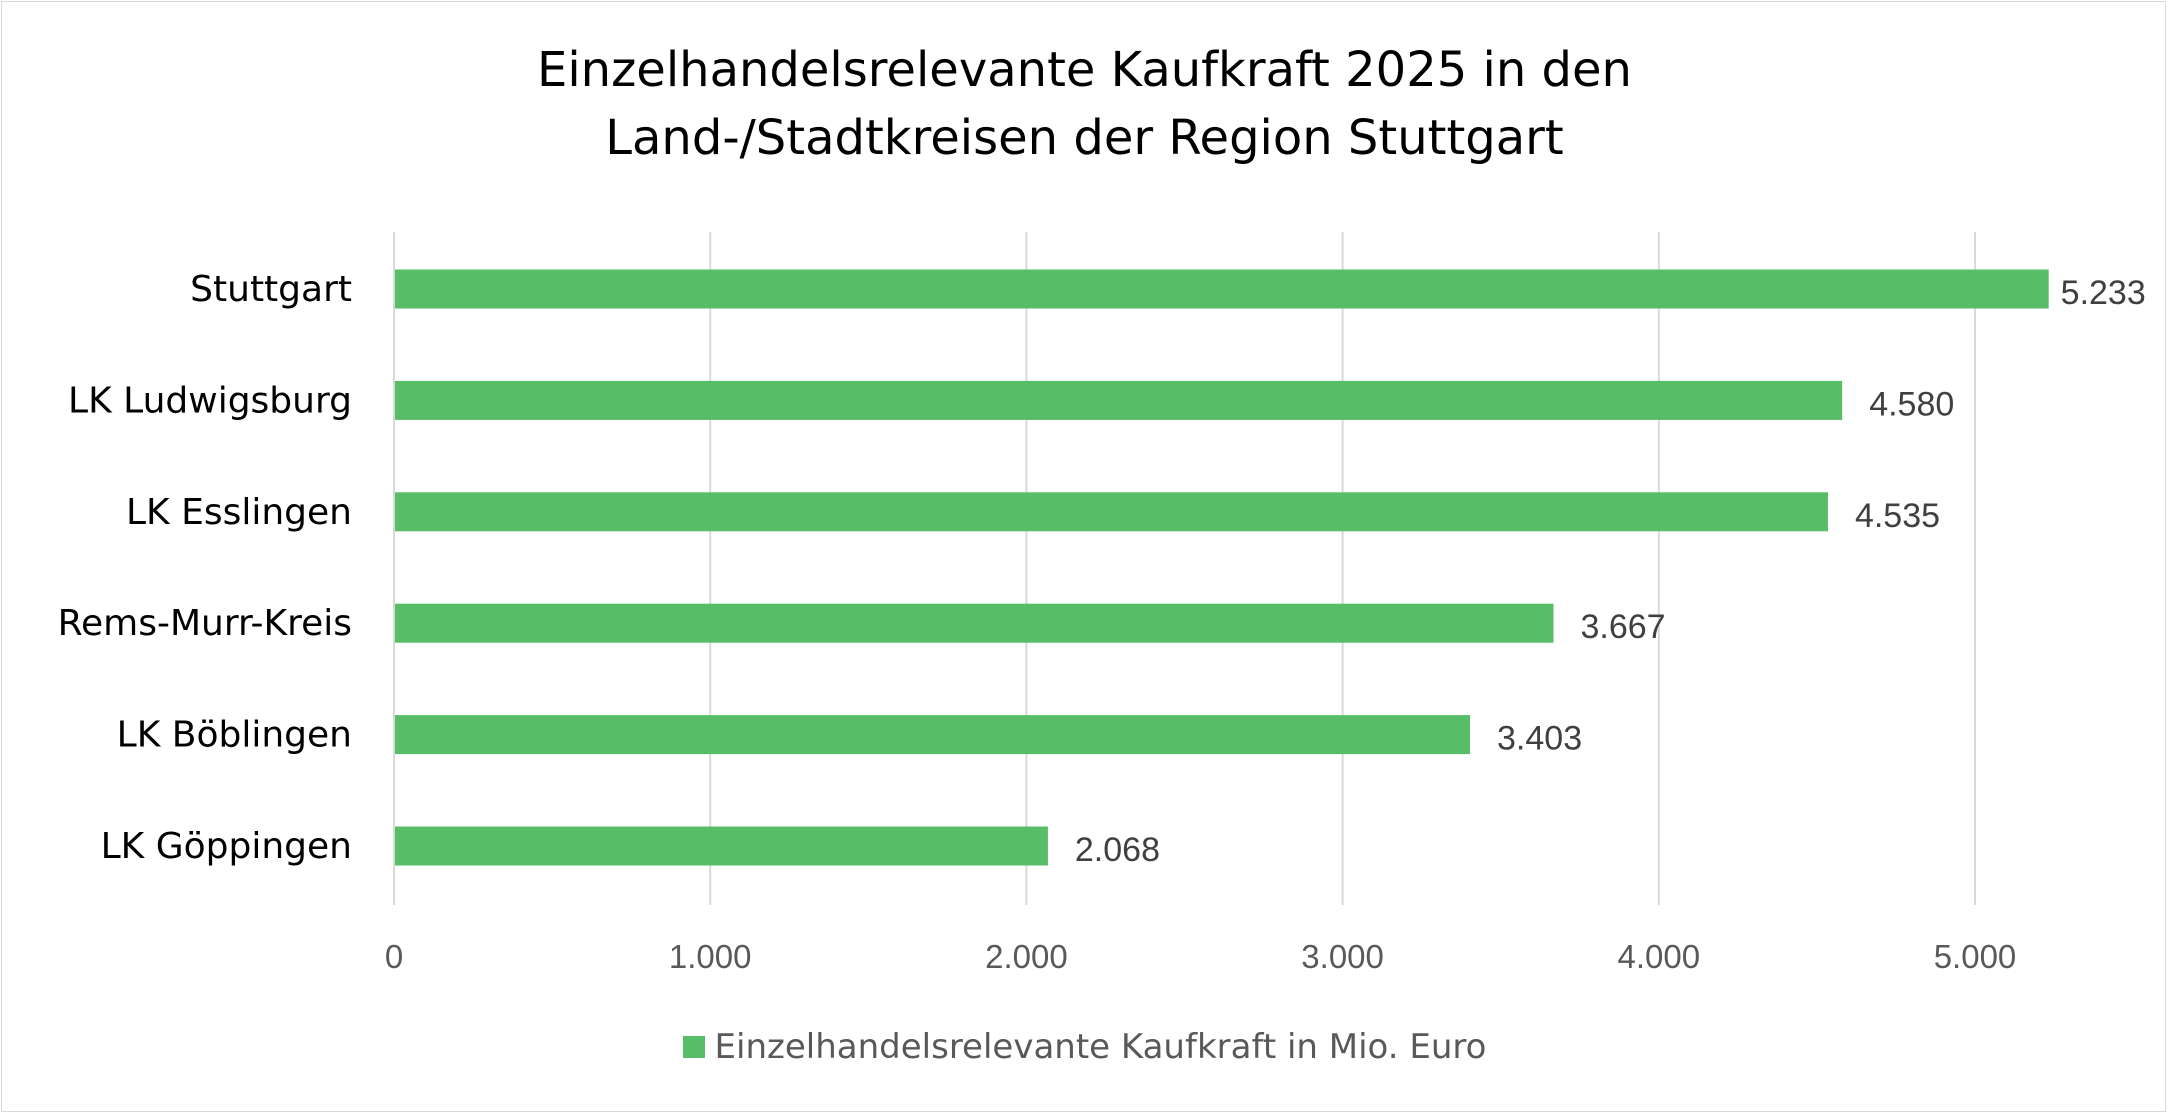 This screenshot has height=1115, width=2169. Describe the element at coordinates (1084, 138) in the screenshot. I see `chart-title-line-2: Land-/Stadtkreisen der Region Stuttgart` at that location.